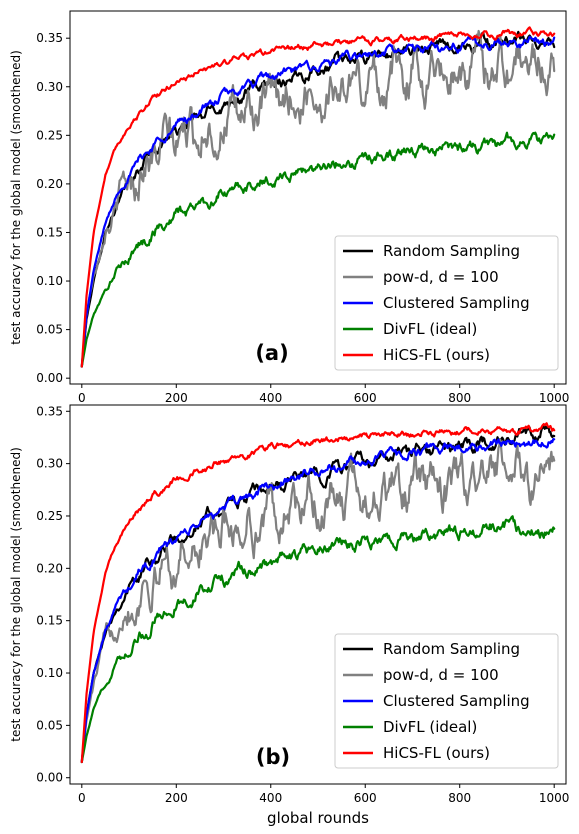 The height and width of the screenshot is (834, 579). I want to click on x-axis-label: global rounds, so click(318, 818).